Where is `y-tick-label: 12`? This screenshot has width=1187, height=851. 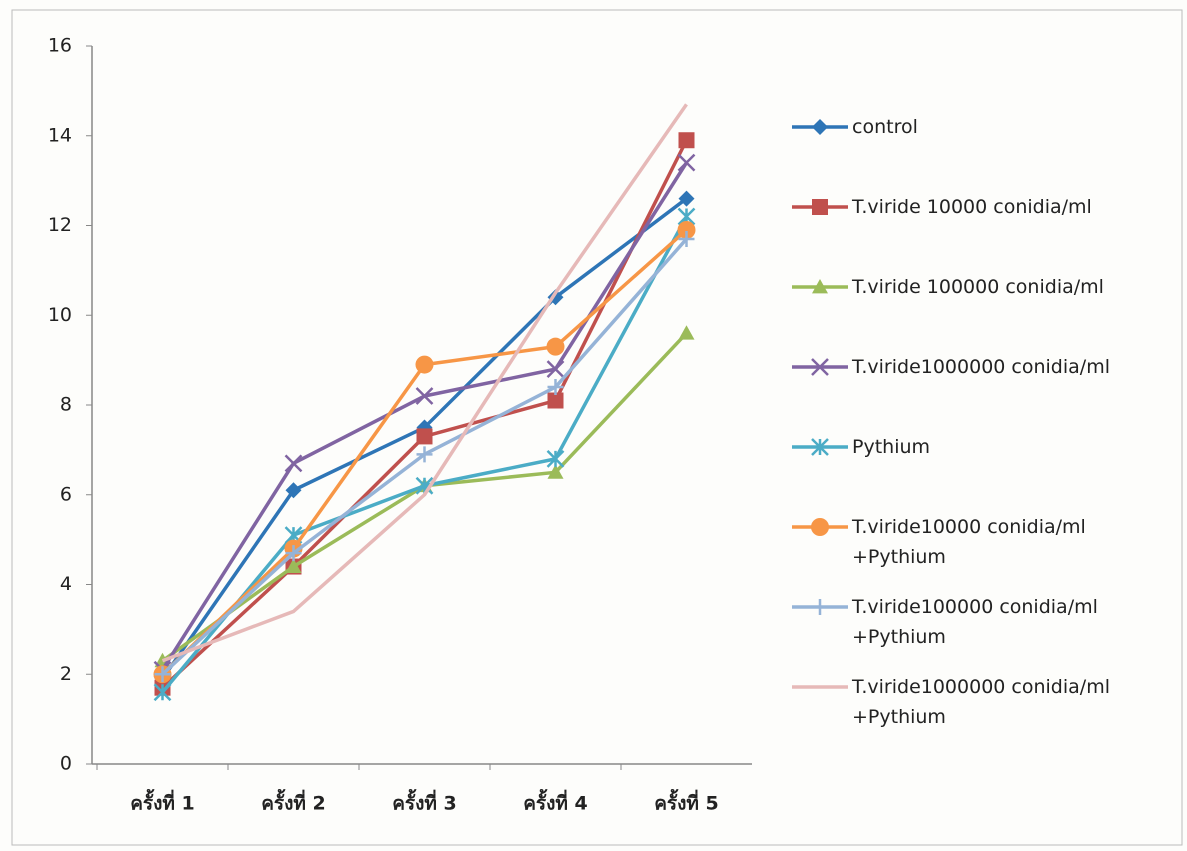 y-tick-label: 12 is located at coordinates (60, 225).